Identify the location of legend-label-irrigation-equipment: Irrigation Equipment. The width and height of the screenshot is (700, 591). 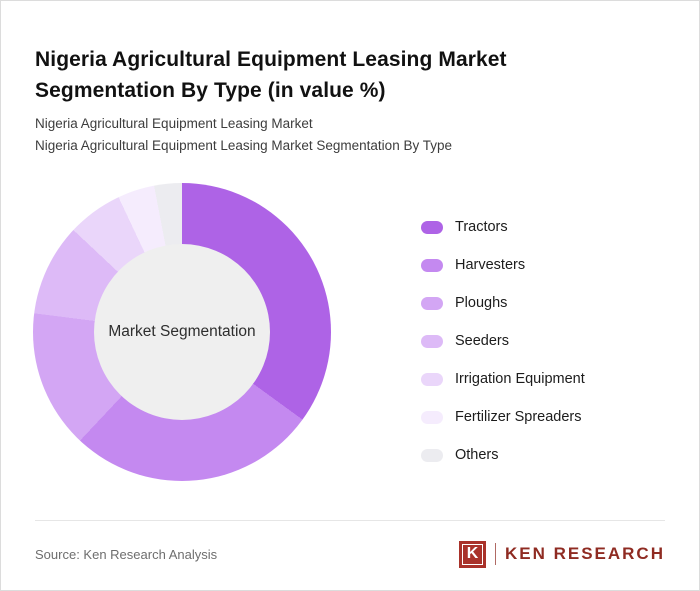
(520, 379).